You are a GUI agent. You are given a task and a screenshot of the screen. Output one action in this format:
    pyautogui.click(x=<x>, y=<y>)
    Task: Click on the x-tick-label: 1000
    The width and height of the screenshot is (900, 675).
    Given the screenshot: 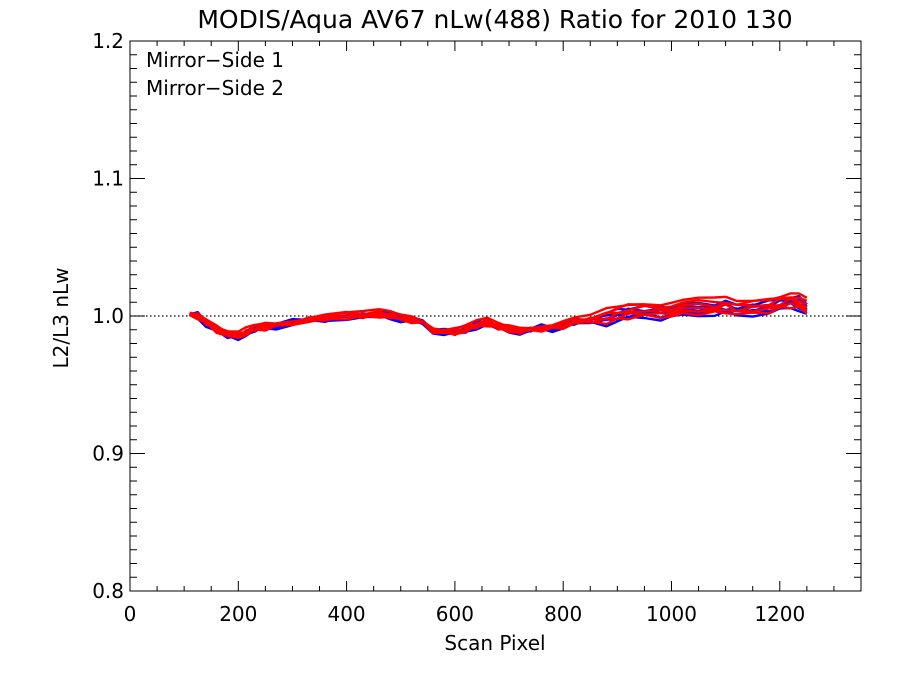 What is the action you would take?
    pyautogui.click(x=671, y=614)
    